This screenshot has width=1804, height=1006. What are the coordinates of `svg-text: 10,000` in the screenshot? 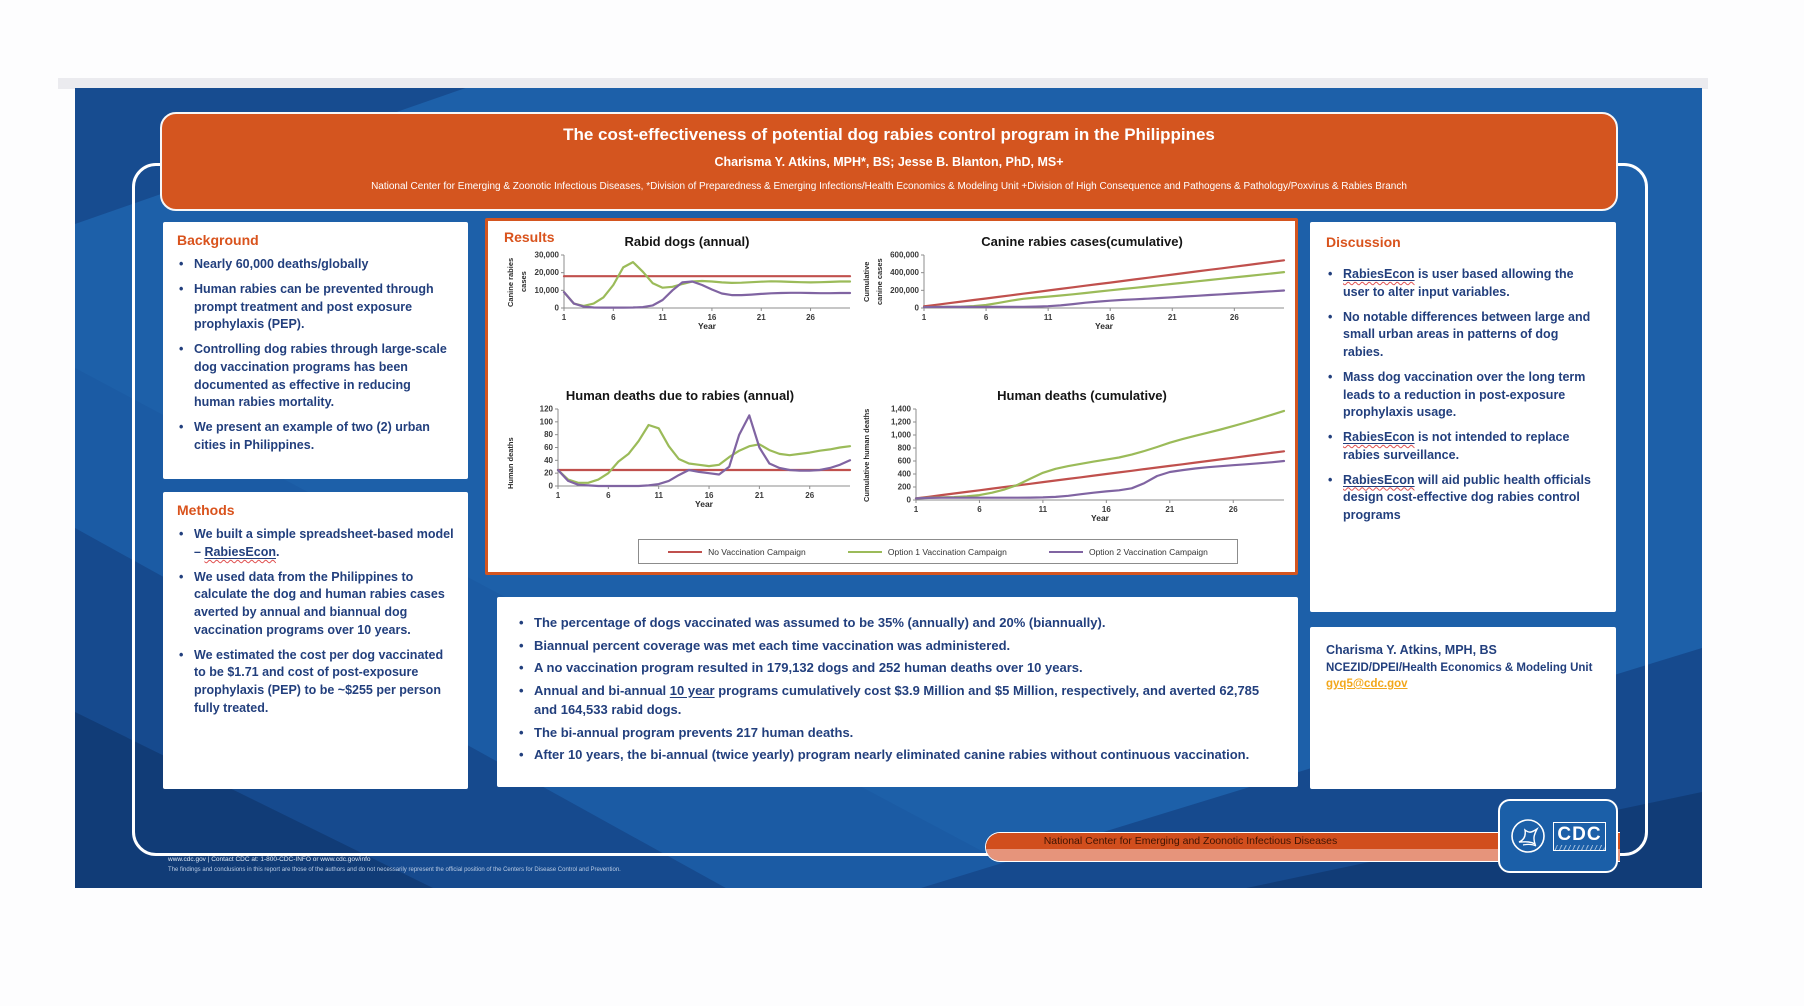 It's located at (547, 290).